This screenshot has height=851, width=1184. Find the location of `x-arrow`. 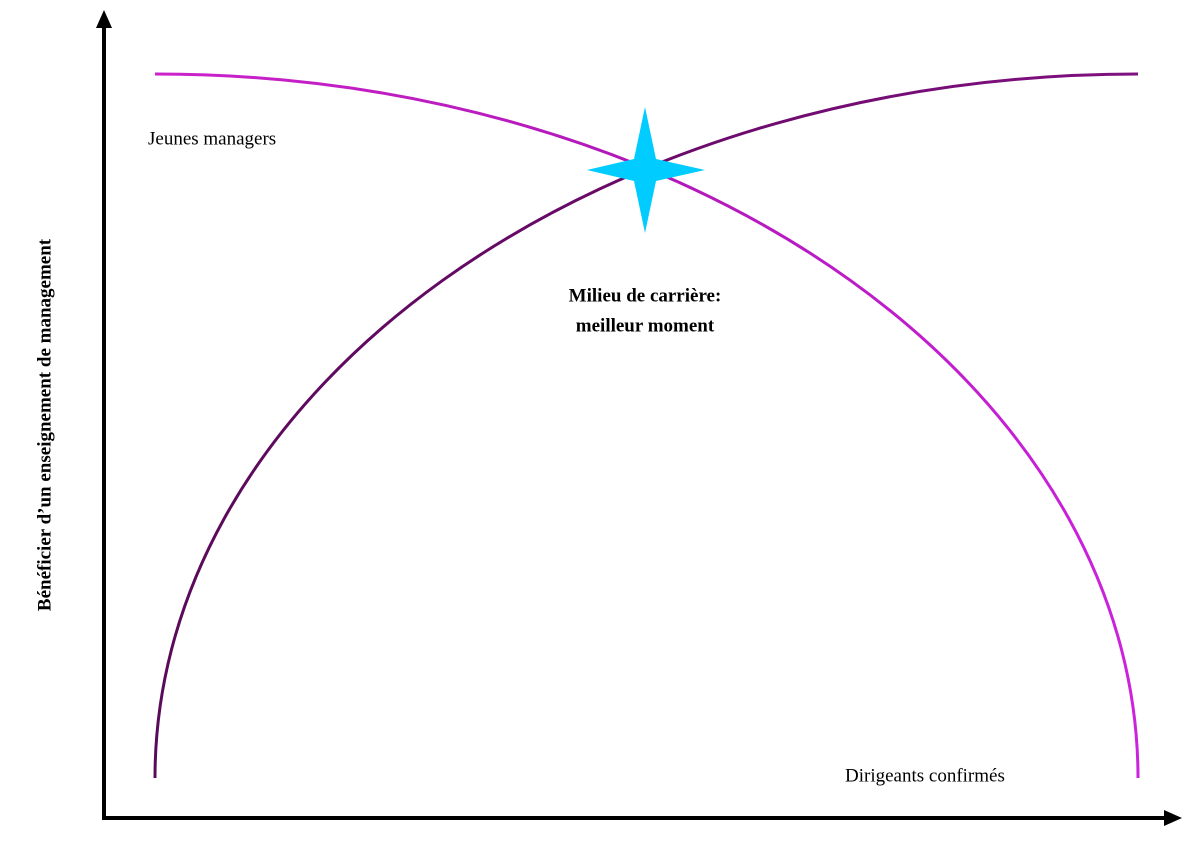

x-arrow is located at coordinates (1173, 818).